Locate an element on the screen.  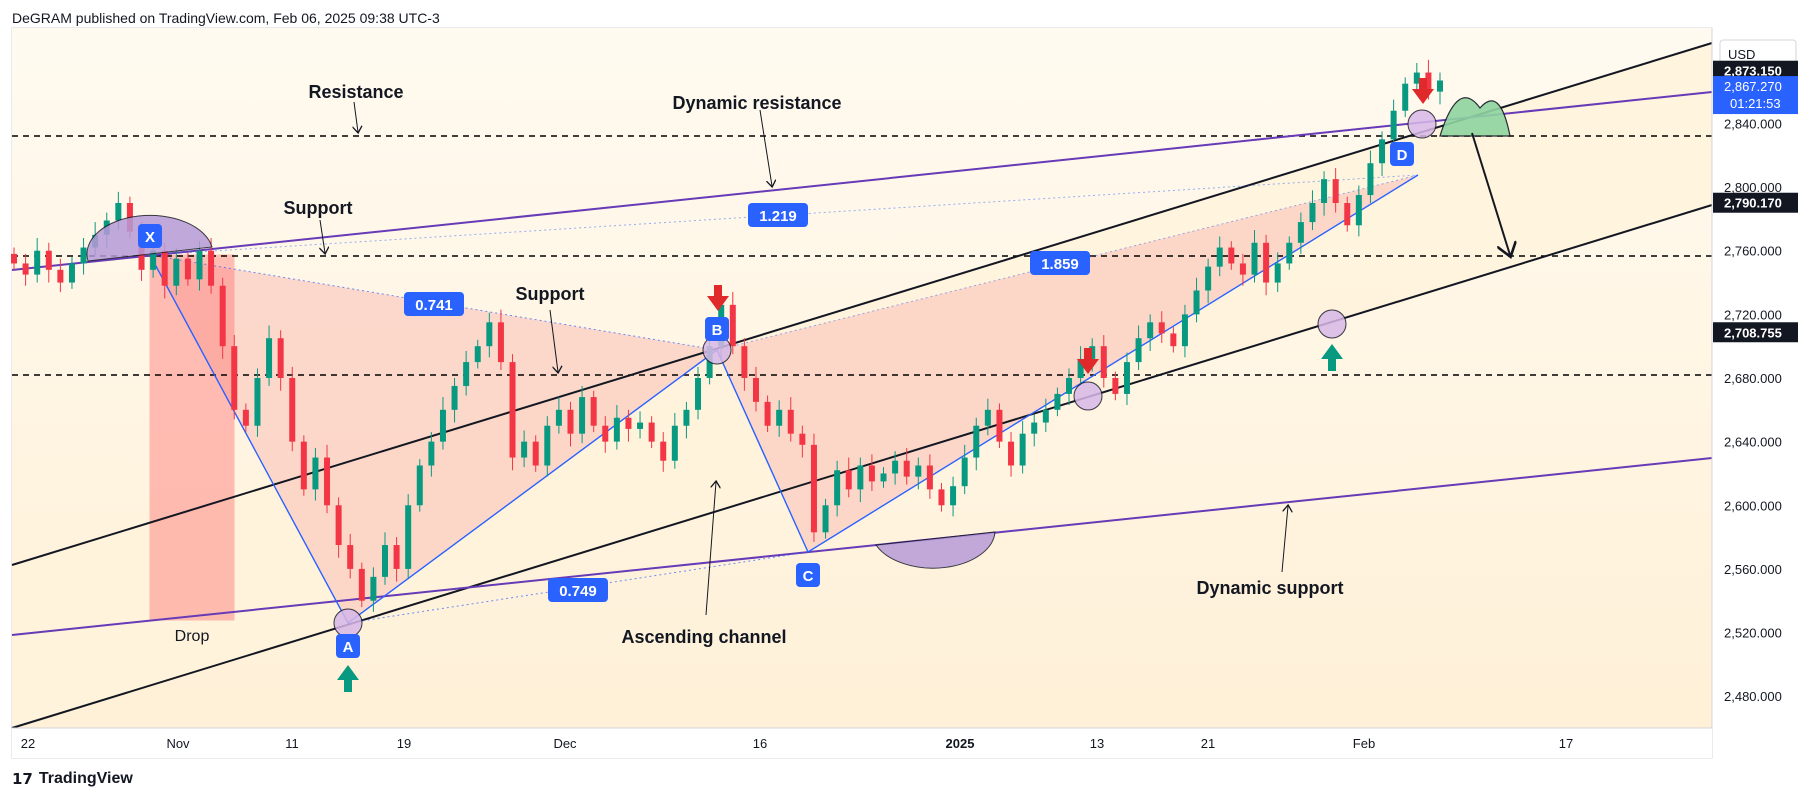
price-axis is located at coordinates (1763, 393).